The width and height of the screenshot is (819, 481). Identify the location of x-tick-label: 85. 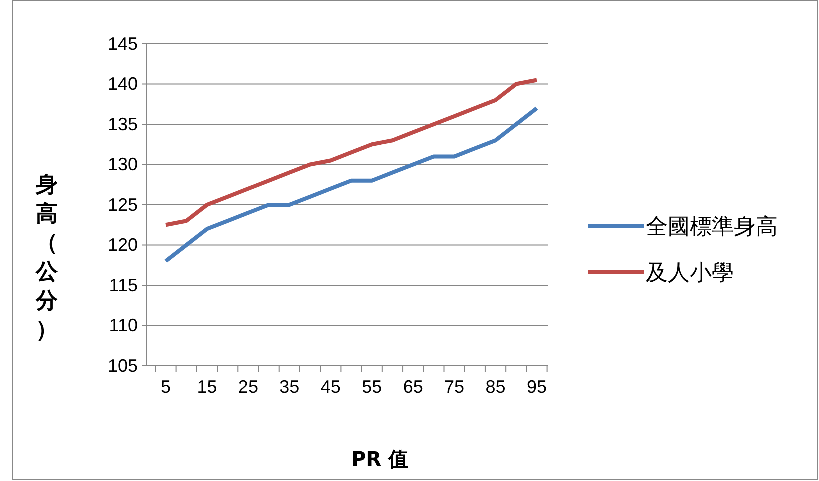
(496, 386).